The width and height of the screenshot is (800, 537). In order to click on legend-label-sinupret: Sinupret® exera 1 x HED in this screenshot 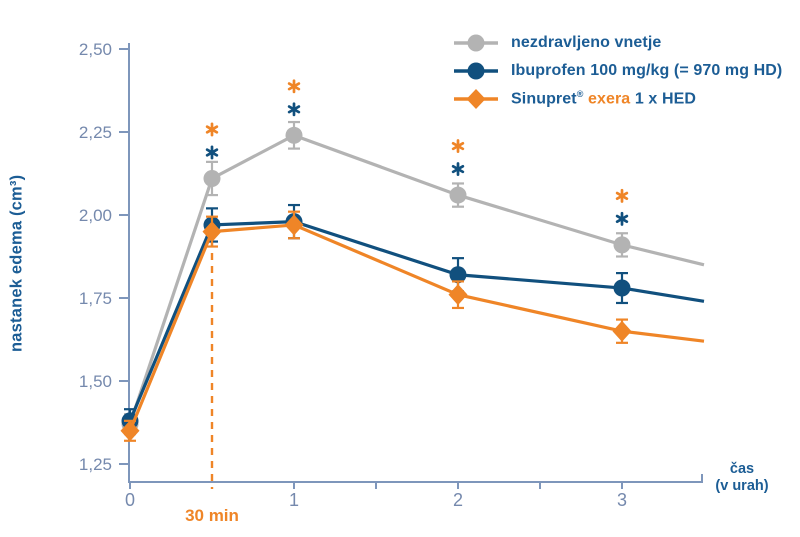, I will do `click(603, 98)`.